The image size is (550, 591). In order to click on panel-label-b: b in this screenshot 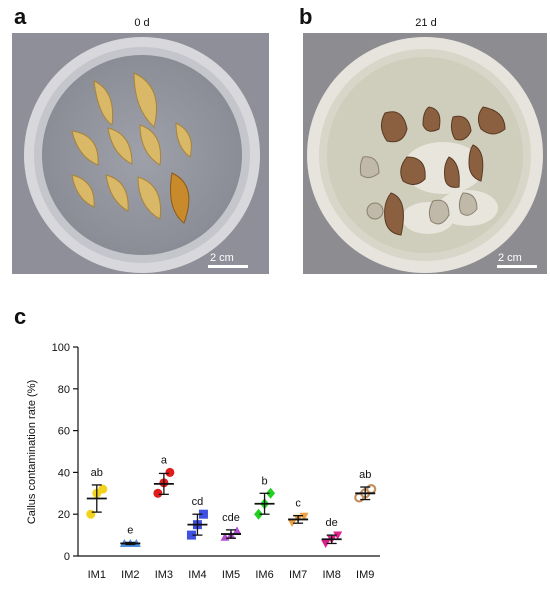, I will do `click(306, 16)`.